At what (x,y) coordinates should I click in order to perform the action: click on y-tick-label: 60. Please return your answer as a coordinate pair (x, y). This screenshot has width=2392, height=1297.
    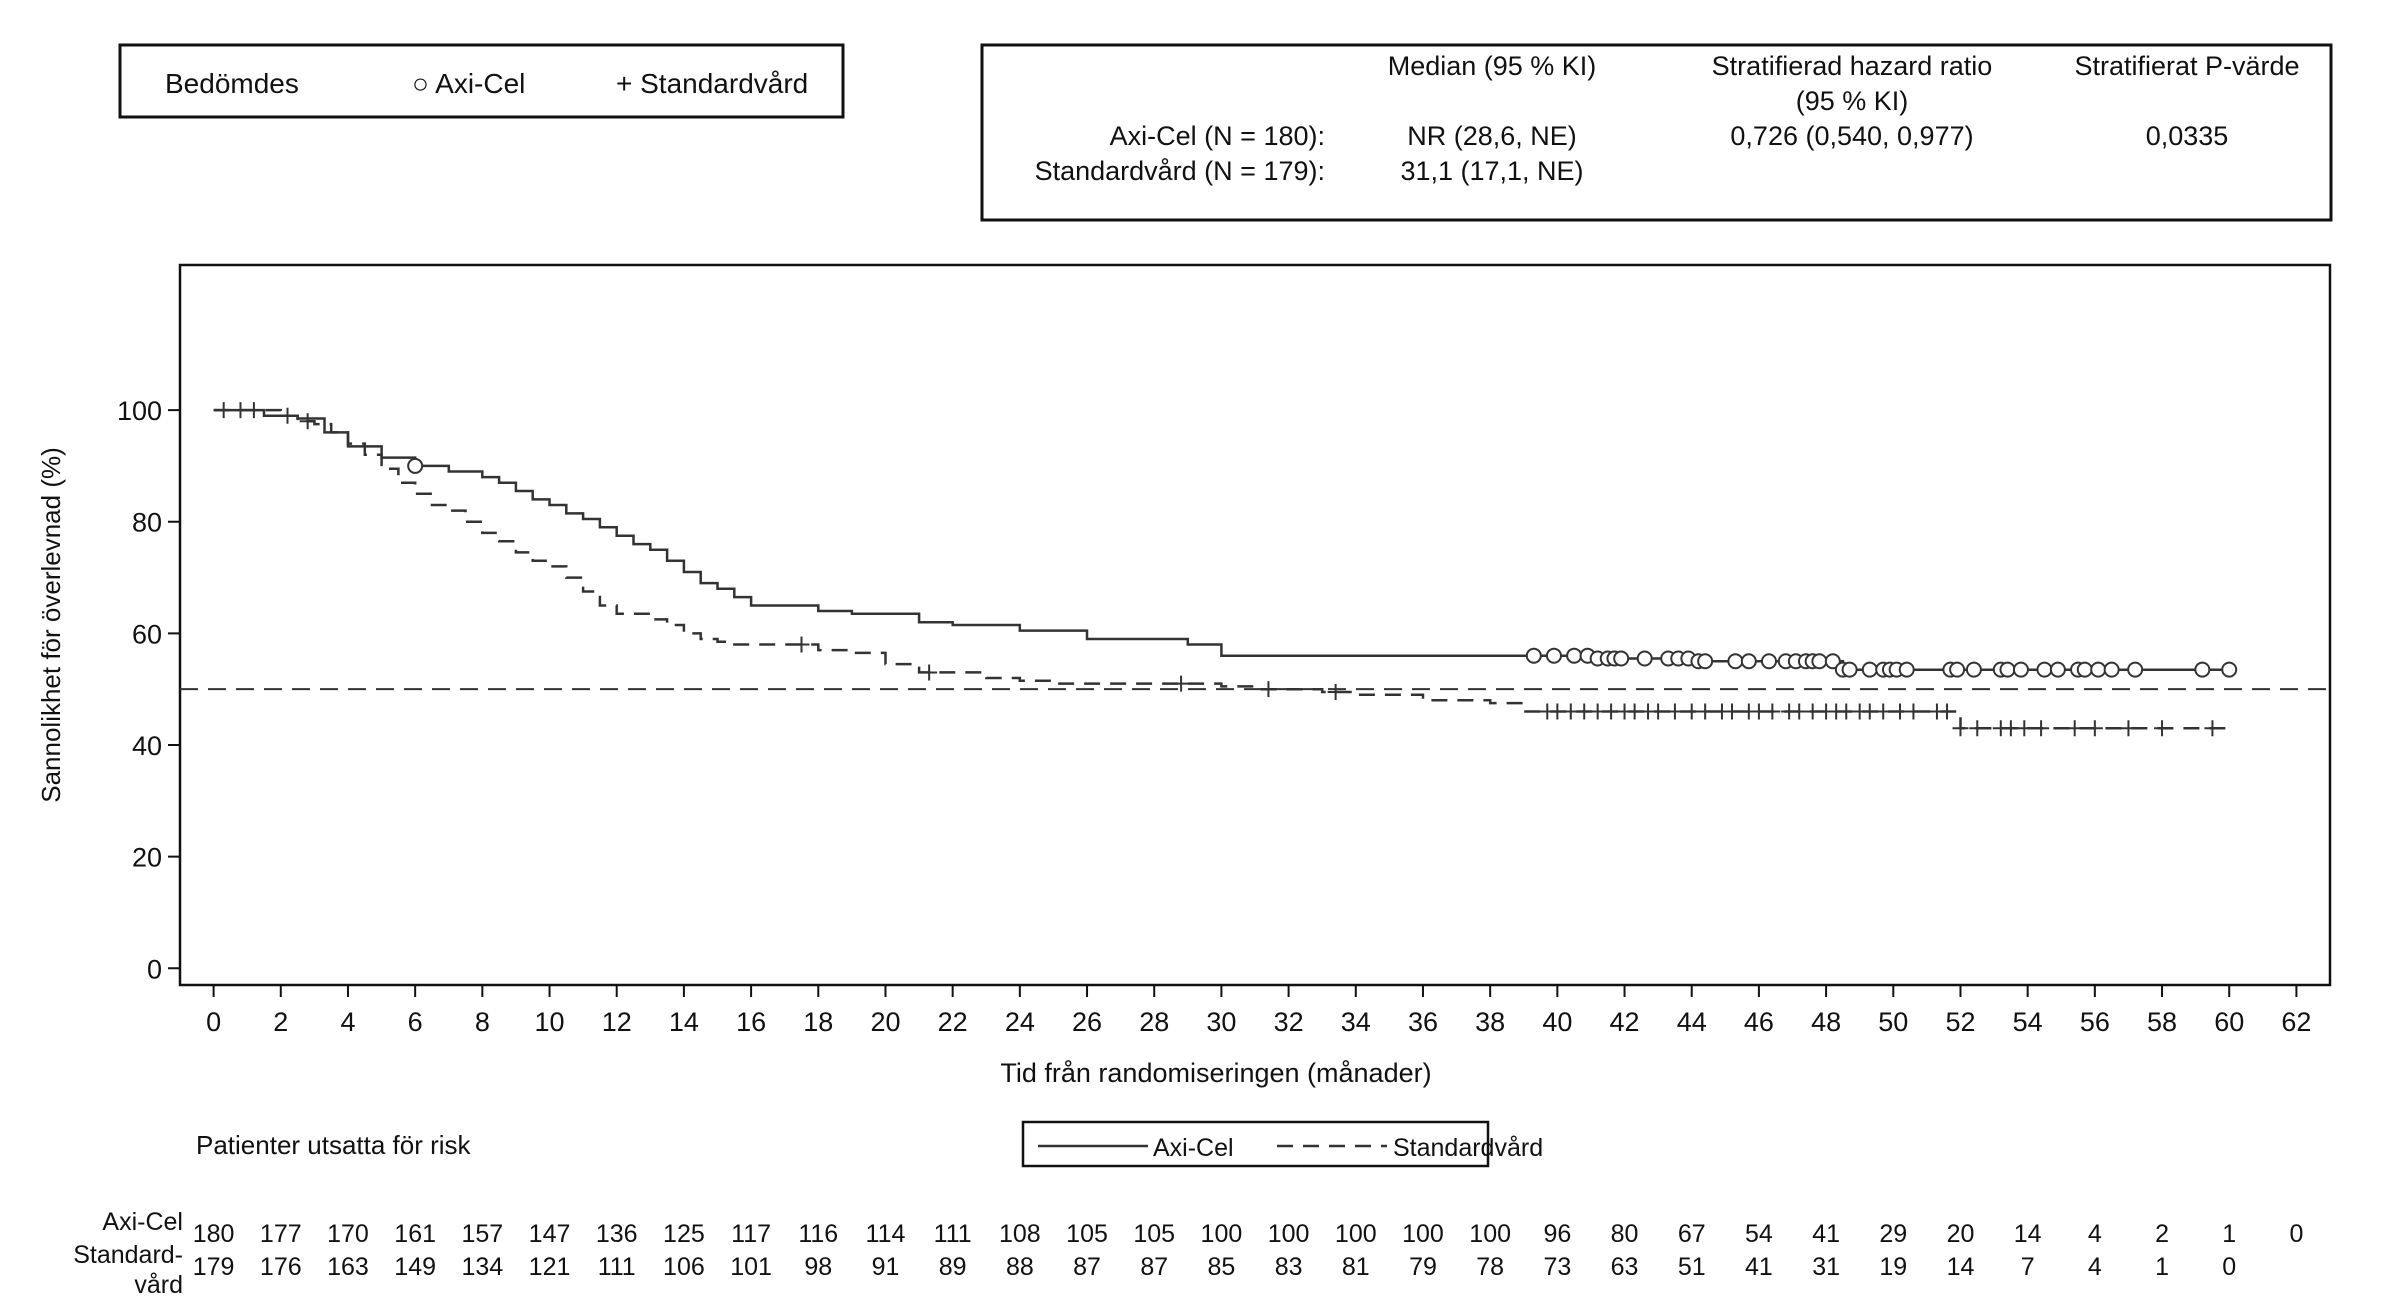
    Looking at the image, I should click on (147, 634).